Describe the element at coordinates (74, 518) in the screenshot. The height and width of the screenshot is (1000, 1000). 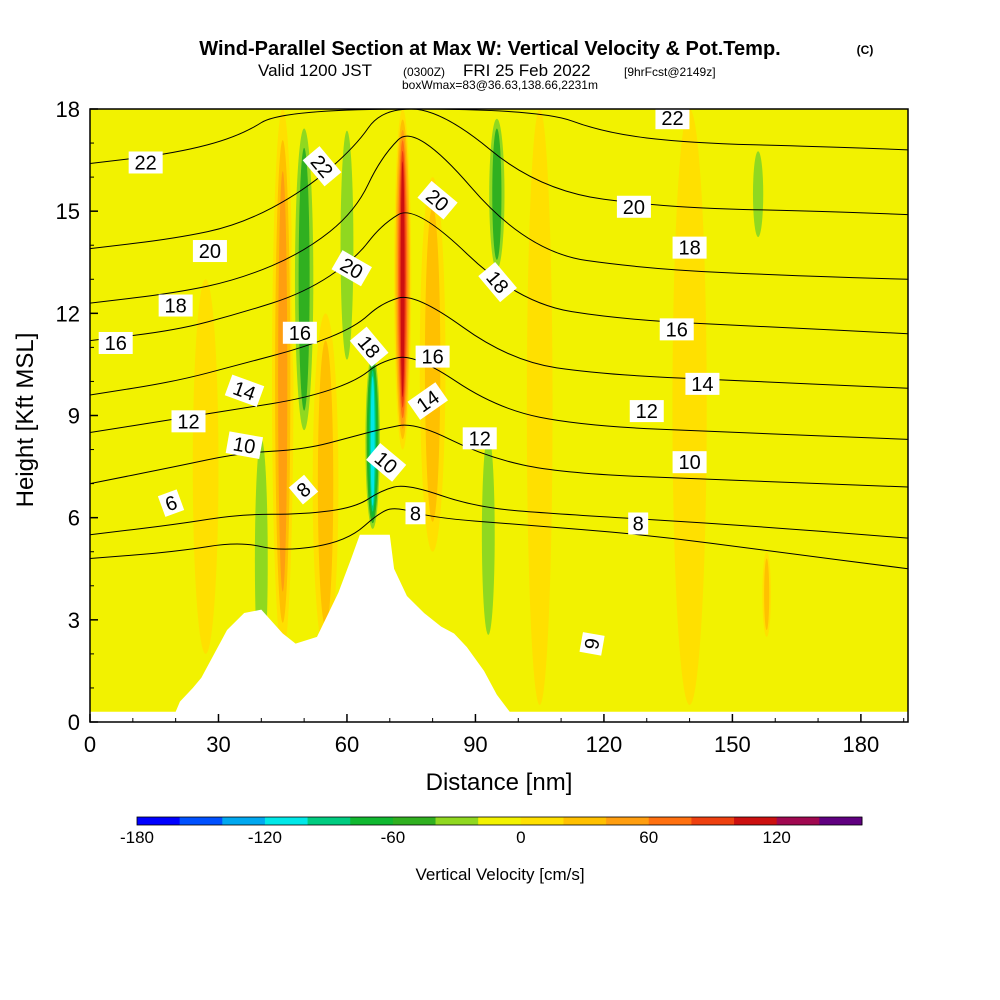
I see `y-tick-label: 6` at that location.